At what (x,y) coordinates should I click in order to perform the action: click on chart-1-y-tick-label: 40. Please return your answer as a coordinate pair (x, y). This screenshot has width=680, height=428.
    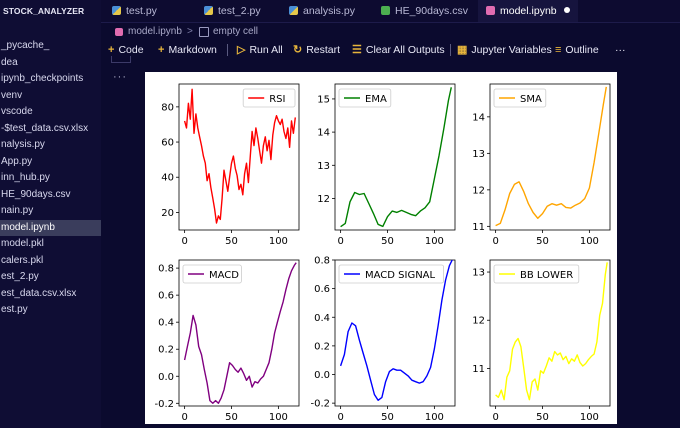
    Looking at the image, I should click on (167, 178).